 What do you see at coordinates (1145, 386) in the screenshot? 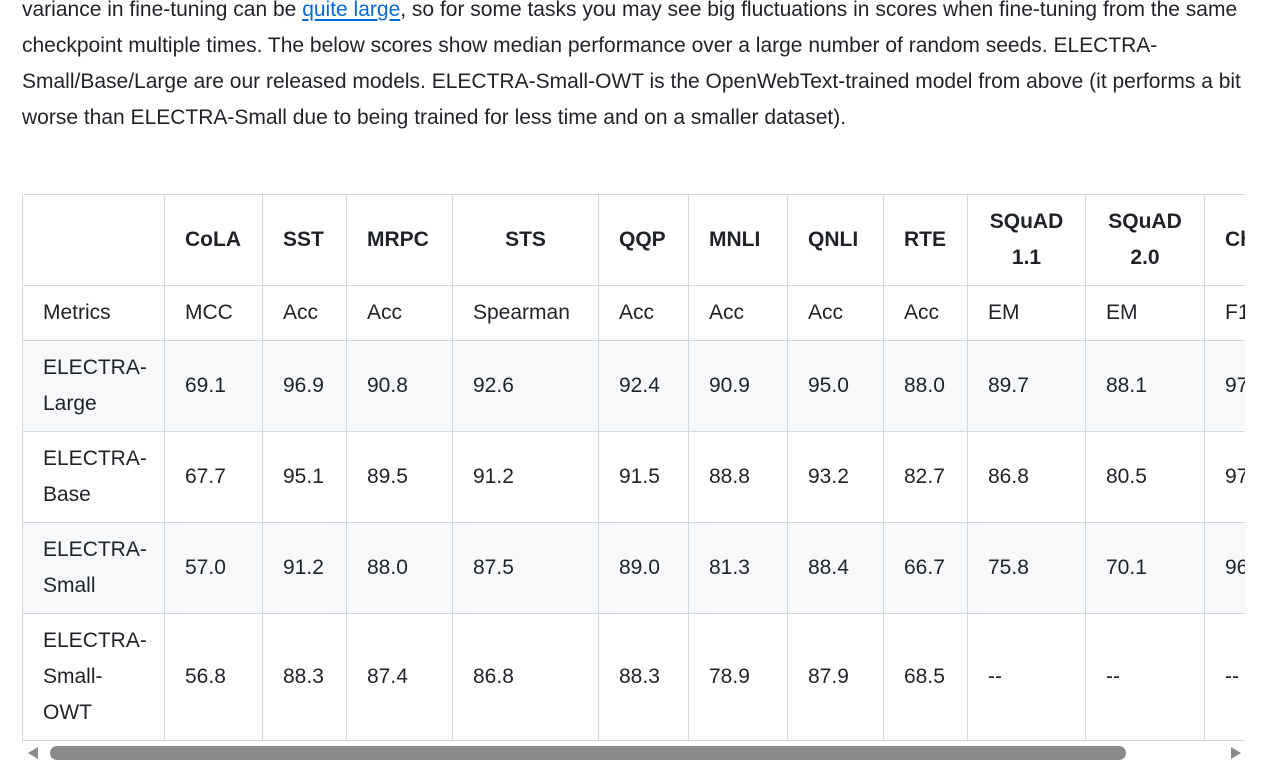
I see `table-cell: 88.1` at bounding box center [1145, 386].